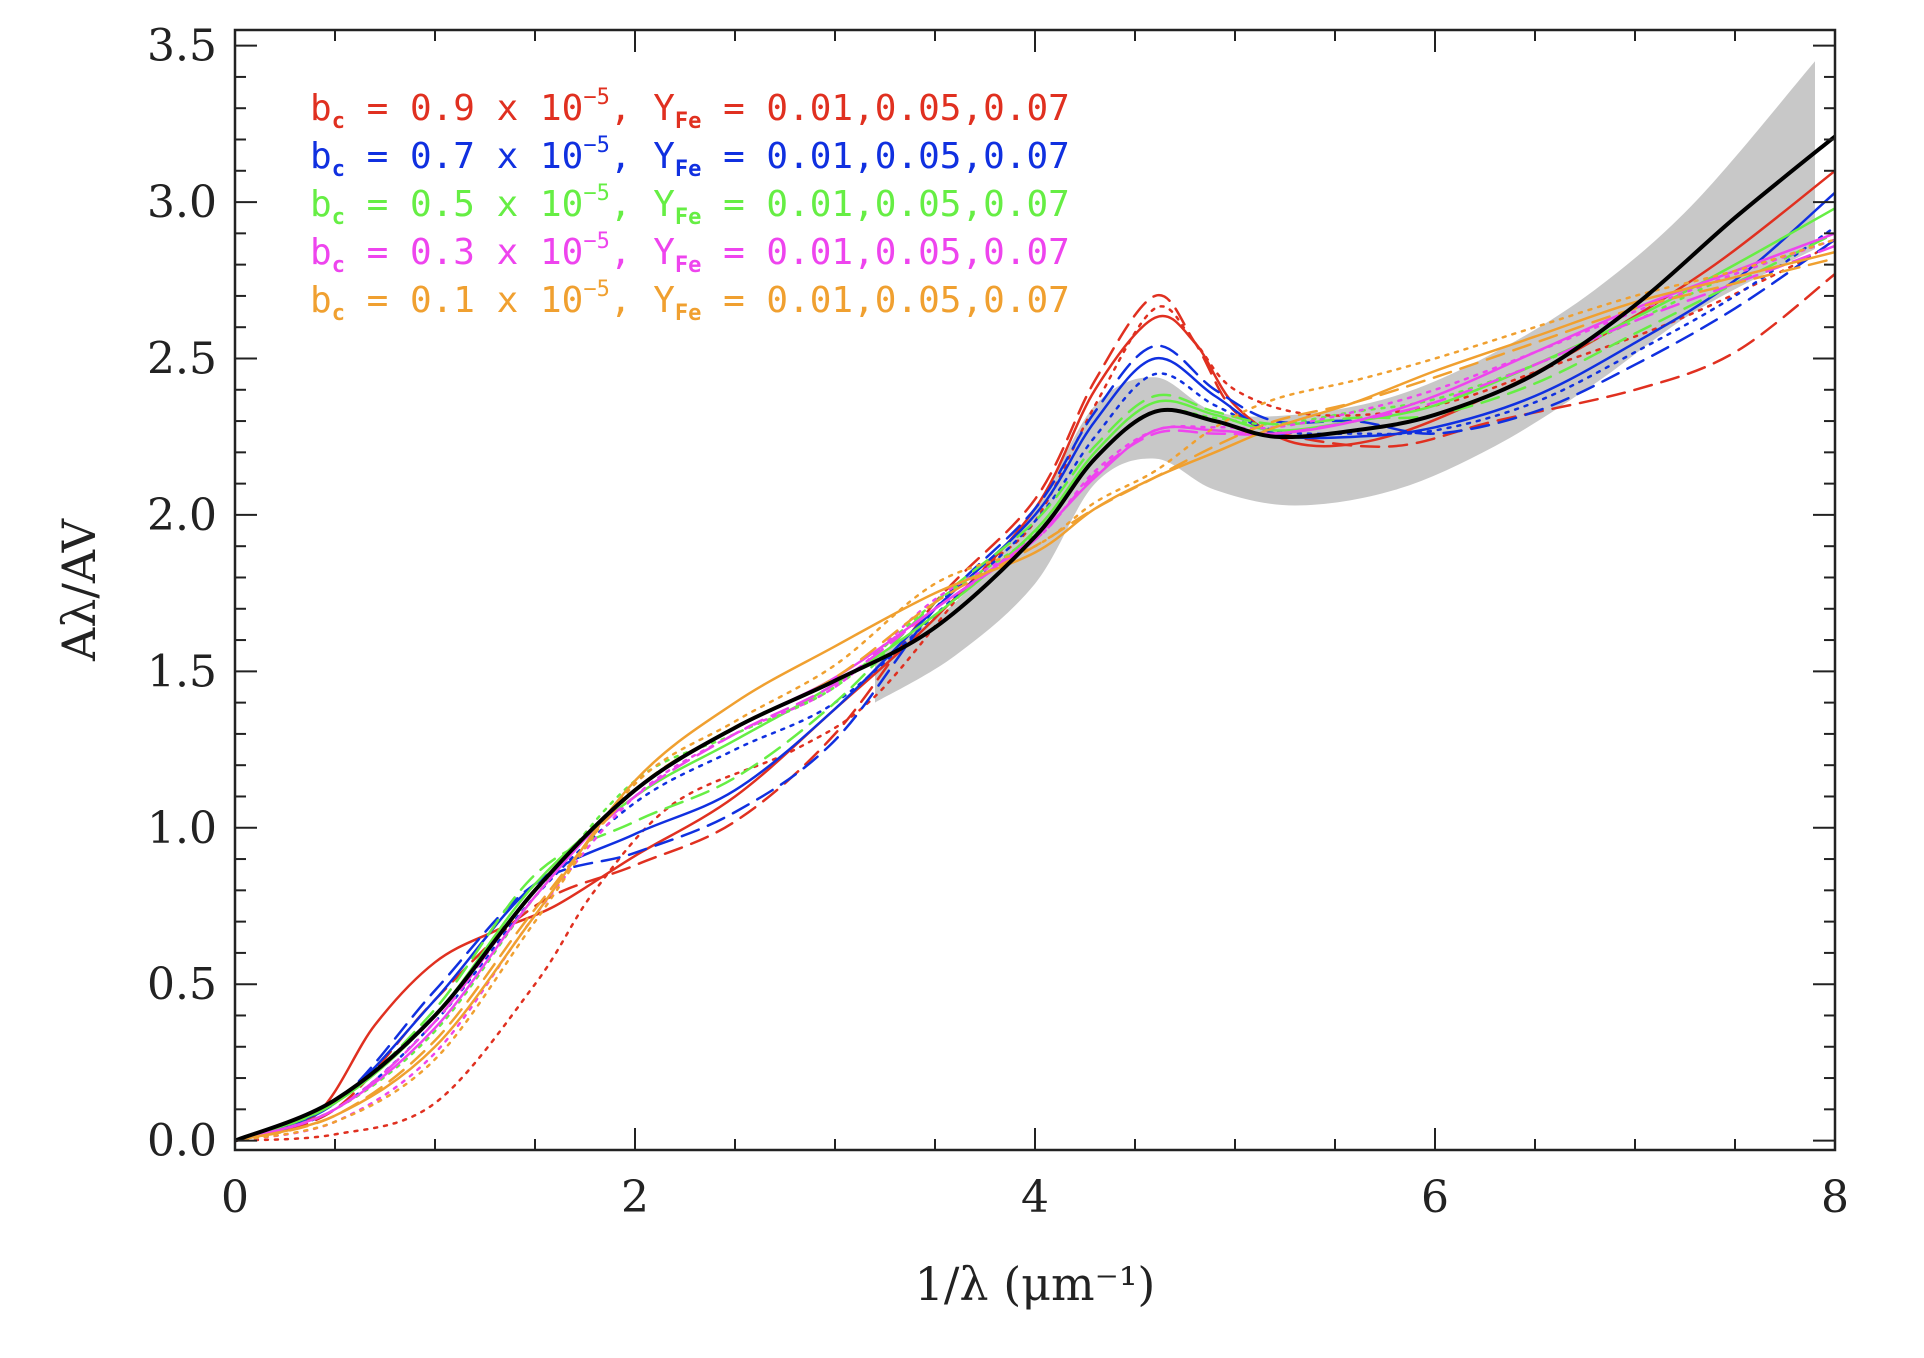  I want to click on x-tick-label: 4, so click(1035, 1197).